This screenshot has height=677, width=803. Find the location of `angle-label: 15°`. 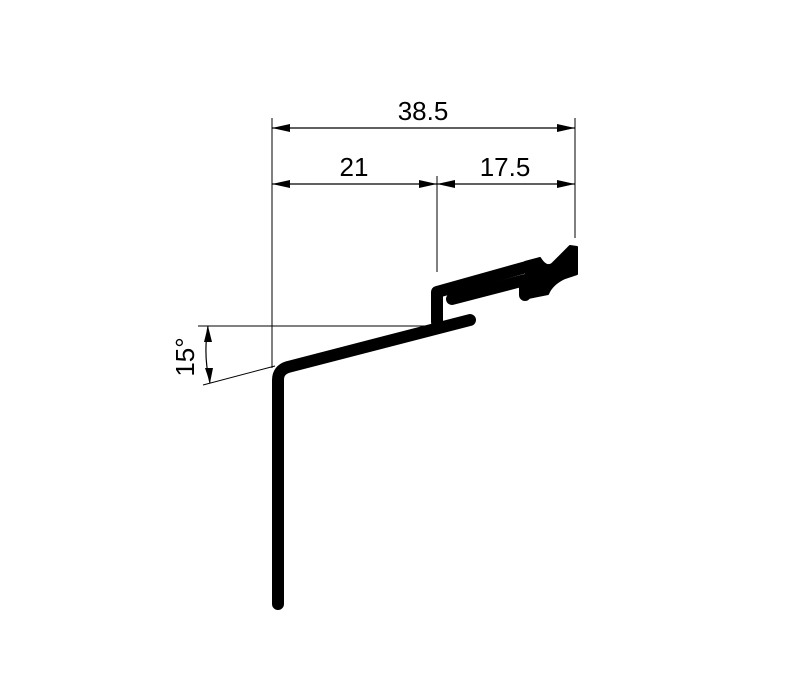

angle-label: 15° is located at coordinates (185, 356).